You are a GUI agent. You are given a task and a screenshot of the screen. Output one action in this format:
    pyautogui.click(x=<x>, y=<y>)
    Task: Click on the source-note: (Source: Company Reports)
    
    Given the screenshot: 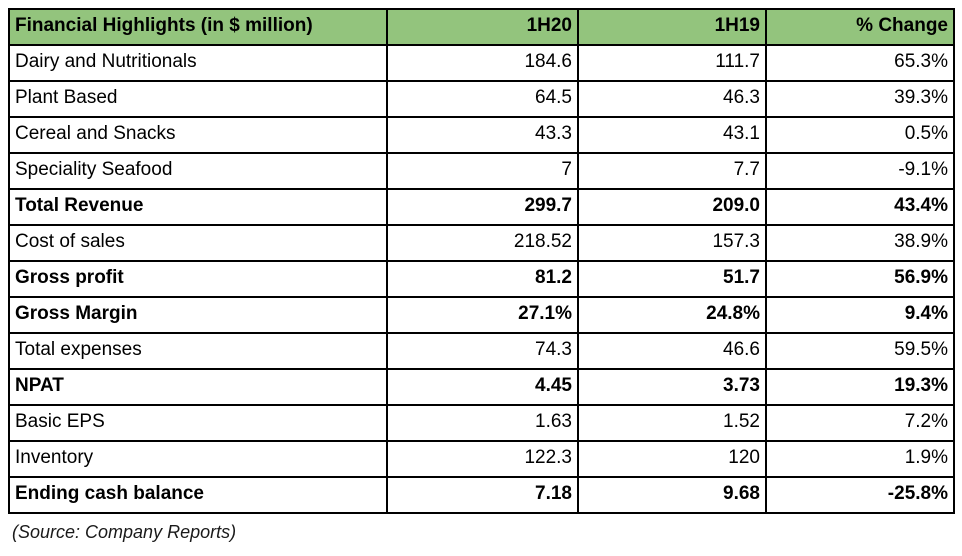 What is the action you would take?
    pyautogui.click(x=124, y=532)
    